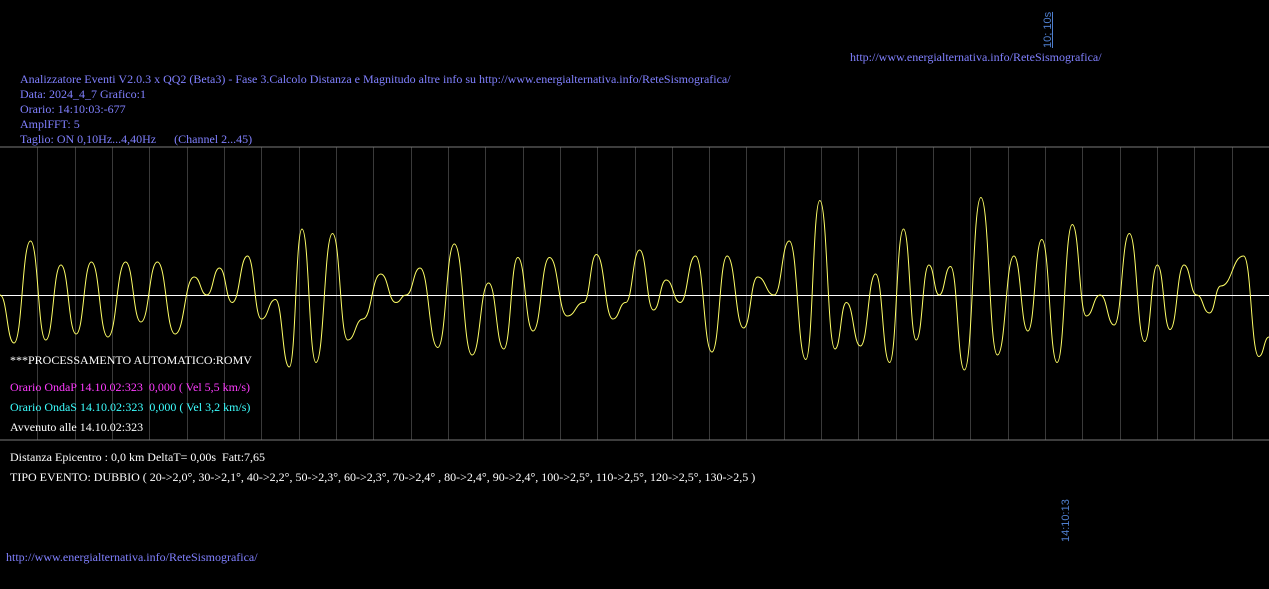 This screenshot has width=1269, height=589. Describe the element at coordinates (83, 94) in the screenshot. I see `data-line: Data: 2024_4_7 Grafico:1` at that location.